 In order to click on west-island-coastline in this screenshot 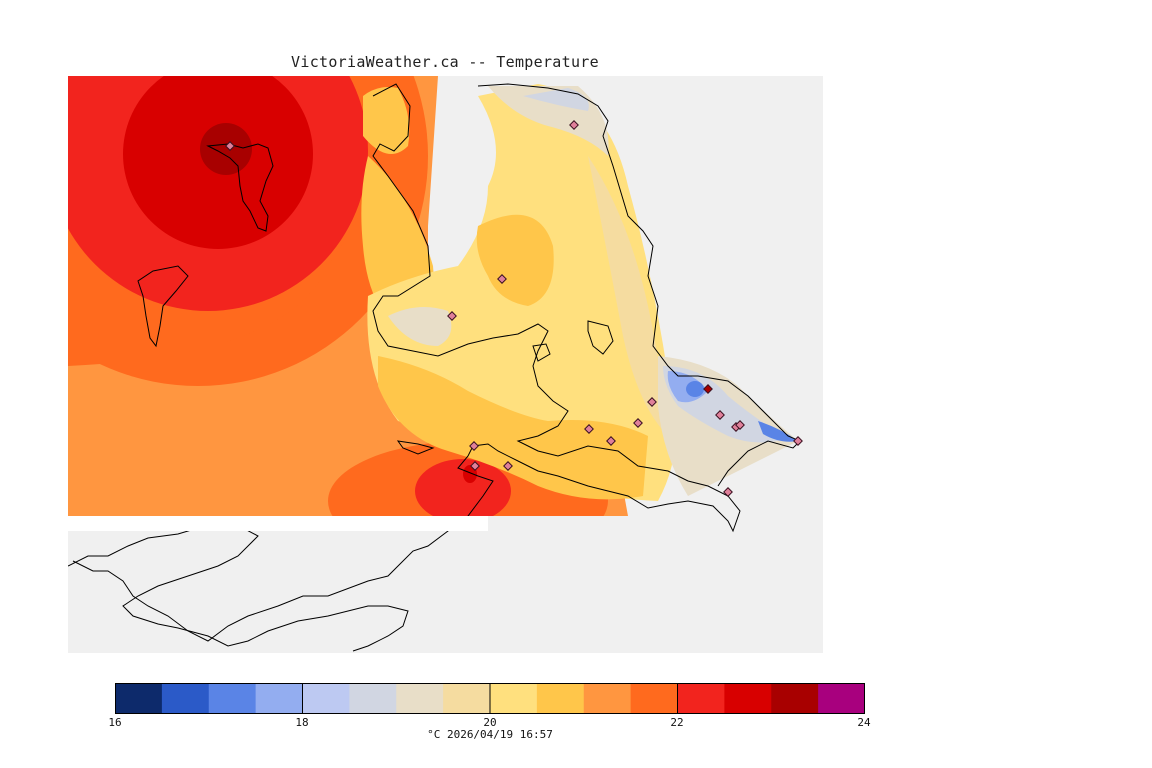, I will do `click(163, 306)`.